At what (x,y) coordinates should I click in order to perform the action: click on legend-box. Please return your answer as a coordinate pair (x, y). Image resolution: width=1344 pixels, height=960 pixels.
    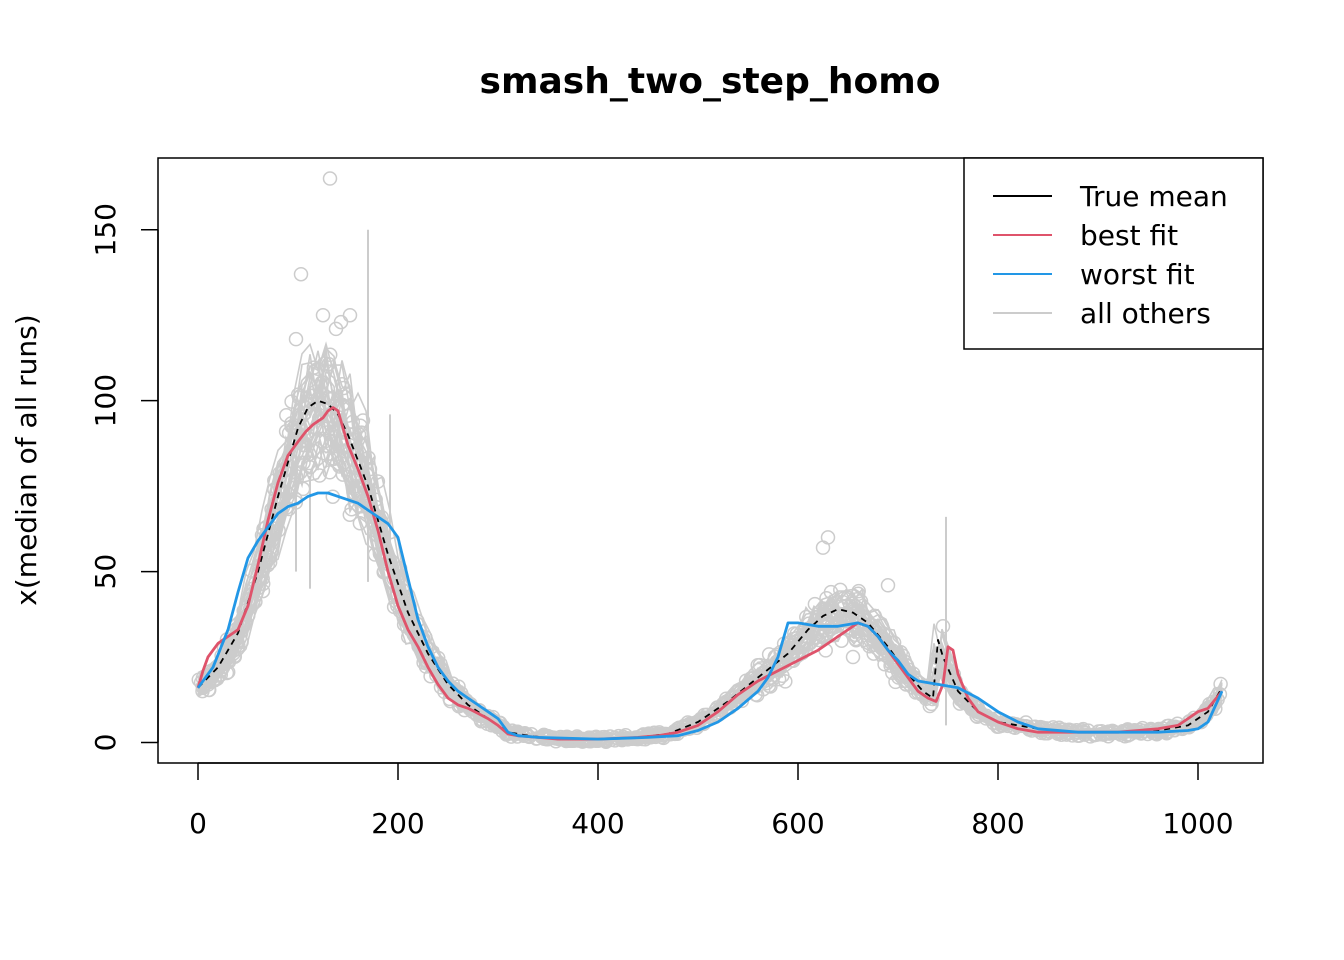
    Looking at the image, I should click on (1113, 253).